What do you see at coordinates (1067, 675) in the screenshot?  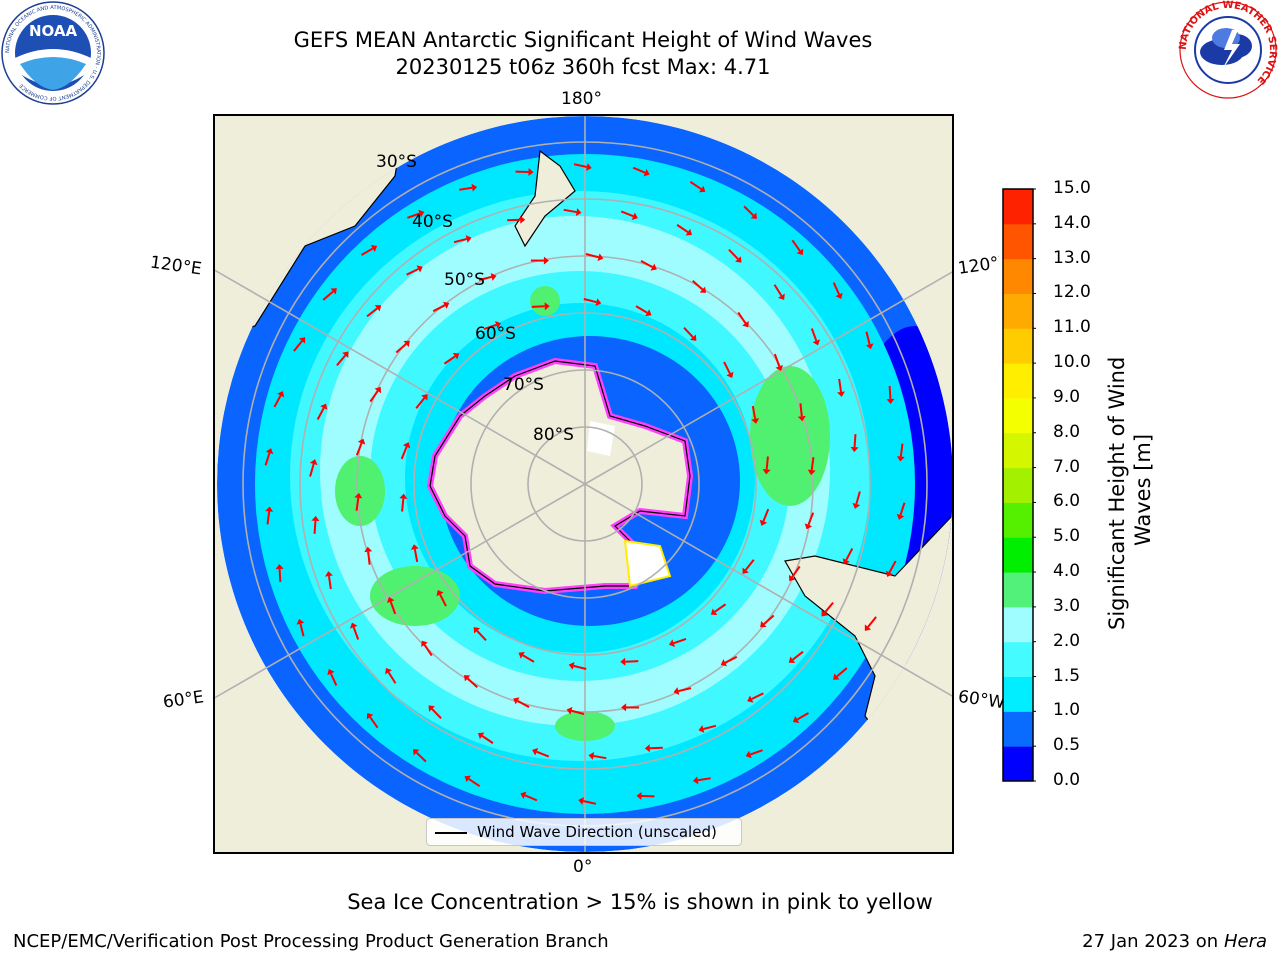 I see `colorbar-tick-label: 1.5` at bounding box center [1067, 675].